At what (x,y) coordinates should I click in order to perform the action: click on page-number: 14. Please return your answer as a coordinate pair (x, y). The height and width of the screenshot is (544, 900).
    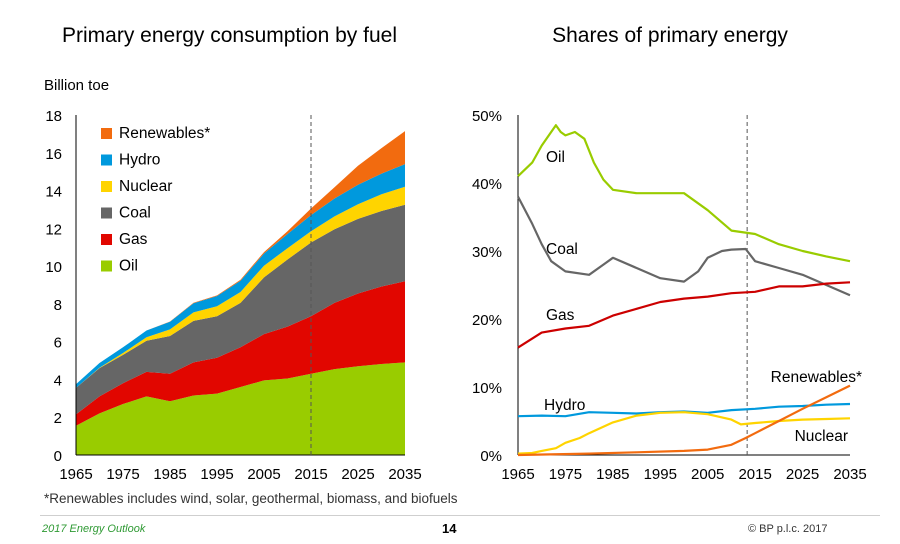
    Looking at the image, I should click on (449, 528).